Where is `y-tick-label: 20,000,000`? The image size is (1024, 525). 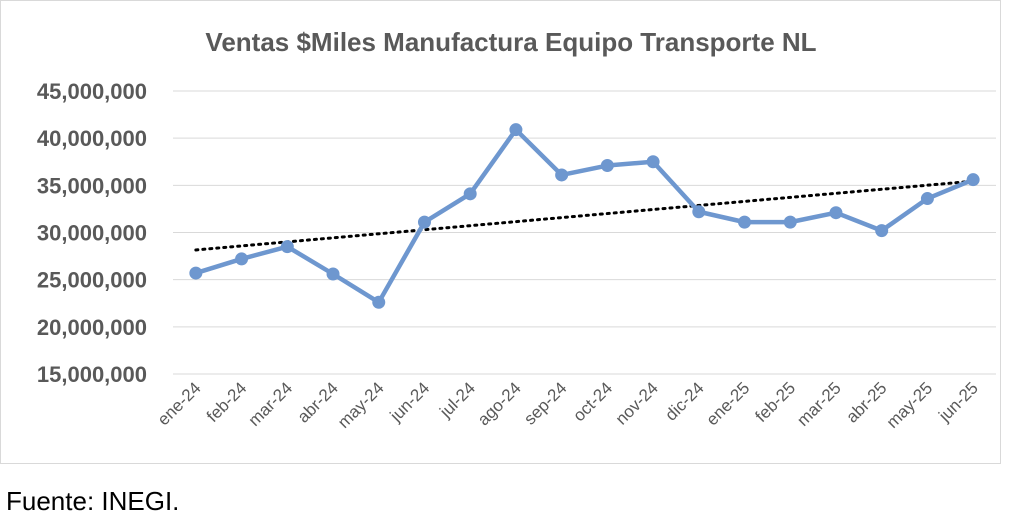
y-tick-label: 20,000,000 is located at coordinates (92, 327).